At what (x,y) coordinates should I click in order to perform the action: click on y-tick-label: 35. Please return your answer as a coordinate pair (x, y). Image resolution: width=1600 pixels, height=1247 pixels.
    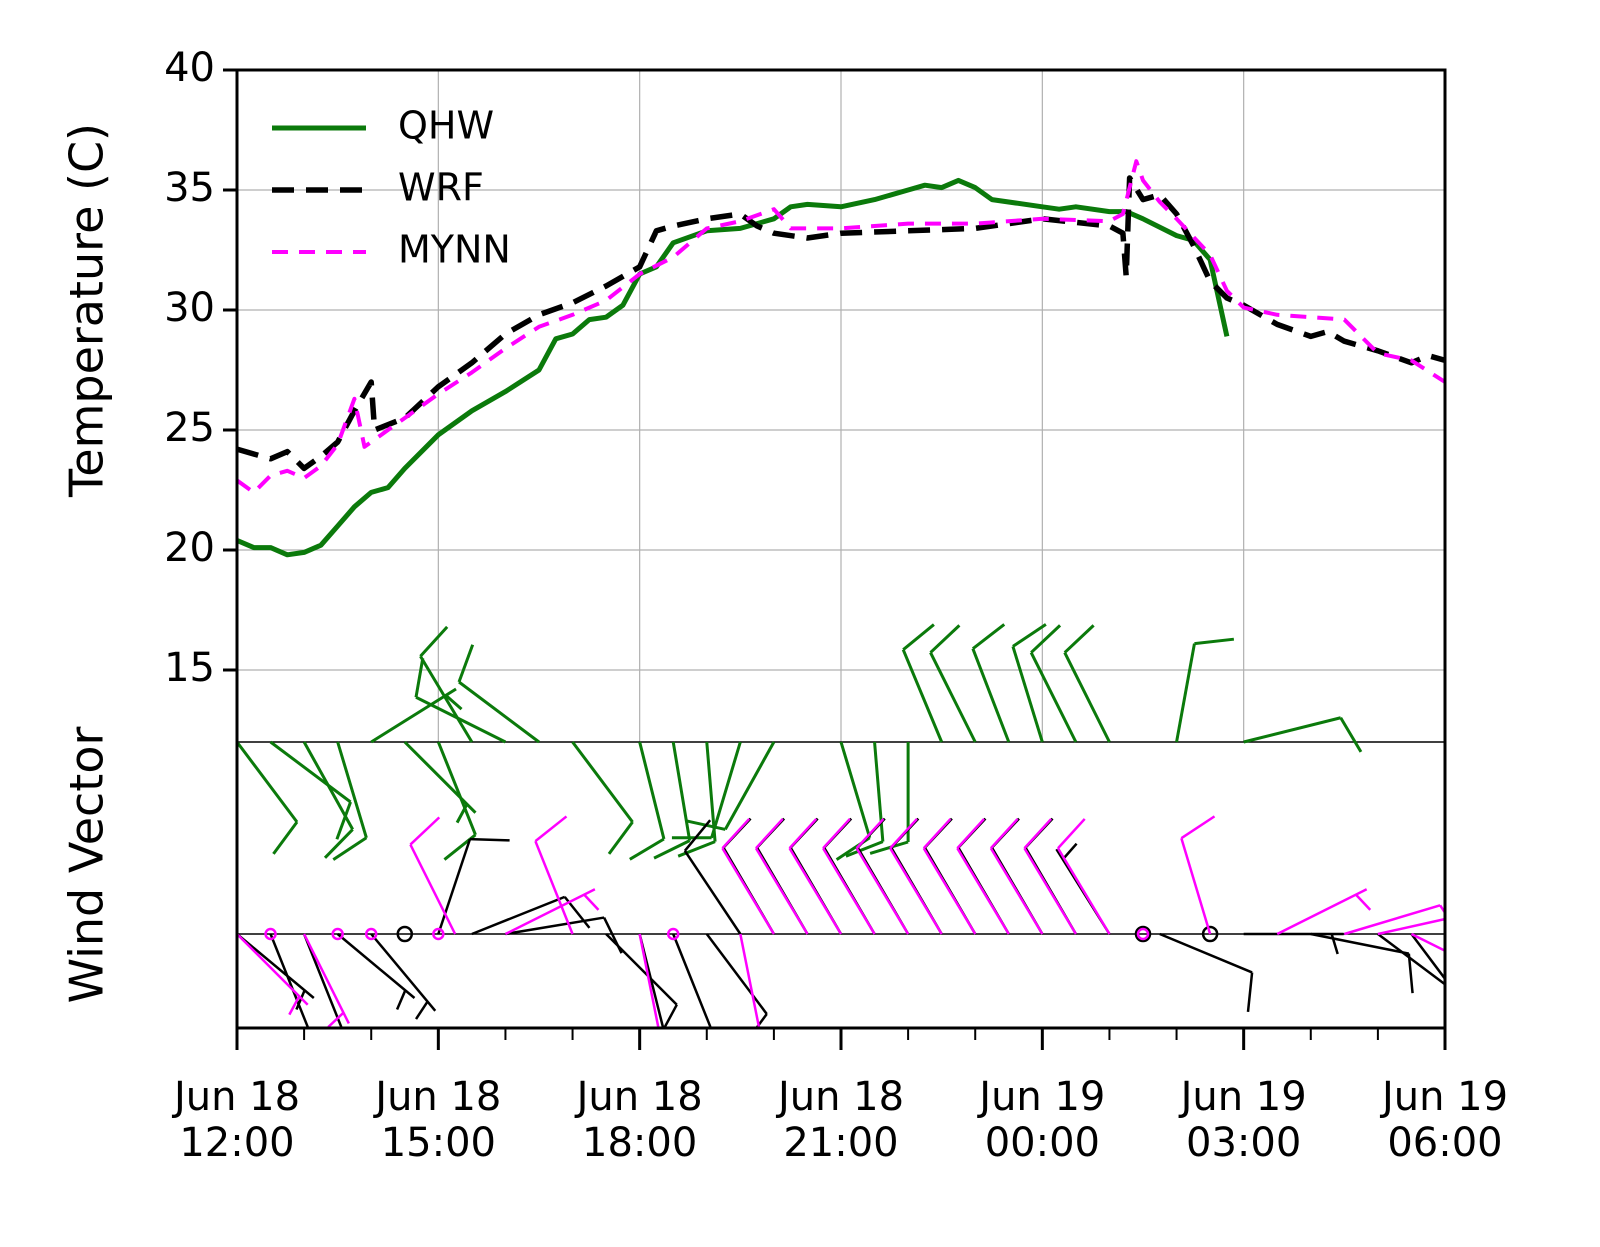
    Looking at the image, I should click on (189, 188).